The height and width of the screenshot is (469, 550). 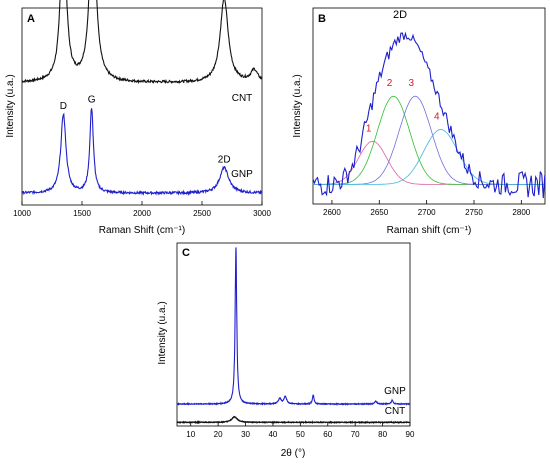 I want to click on panel-b-component-labels: 1 2 3 4, so click(x=403, y=106).